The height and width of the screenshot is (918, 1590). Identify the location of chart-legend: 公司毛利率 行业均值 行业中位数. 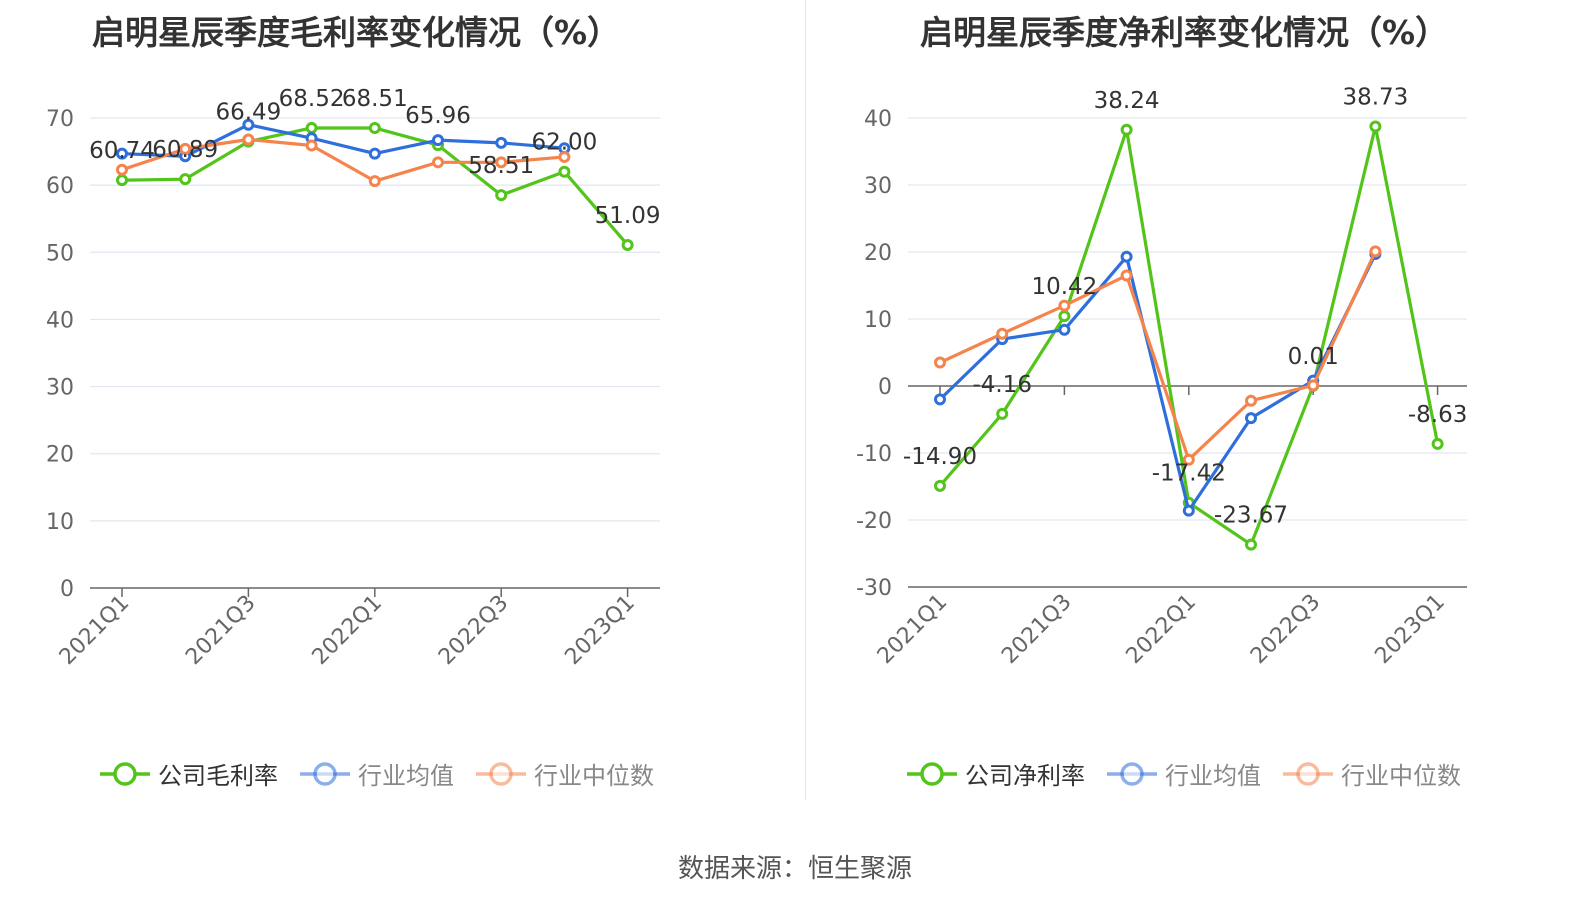
(388, 773).